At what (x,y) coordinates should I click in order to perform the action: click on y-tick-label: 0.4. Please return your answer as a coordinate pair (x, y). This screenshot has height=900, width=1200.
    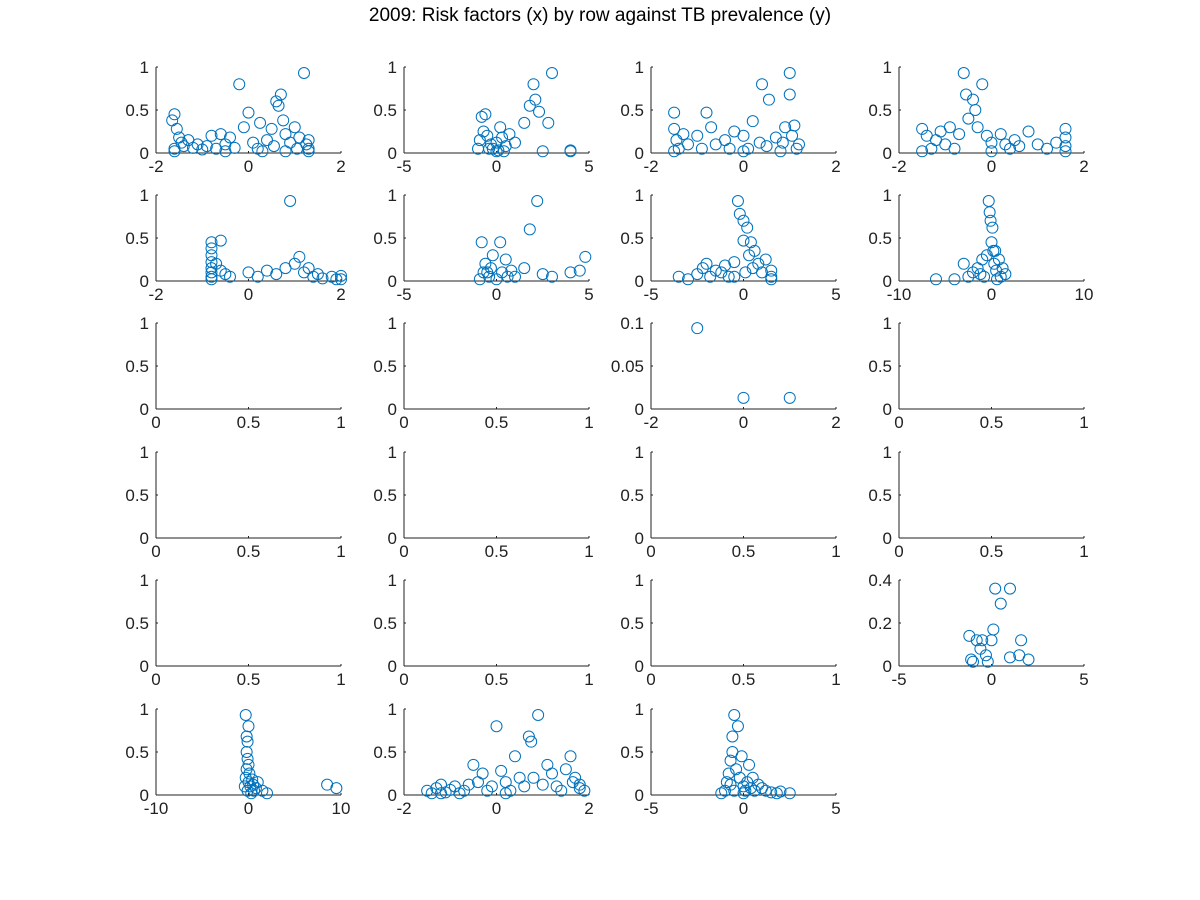
    Looking at the image, I should click on (880, 580).